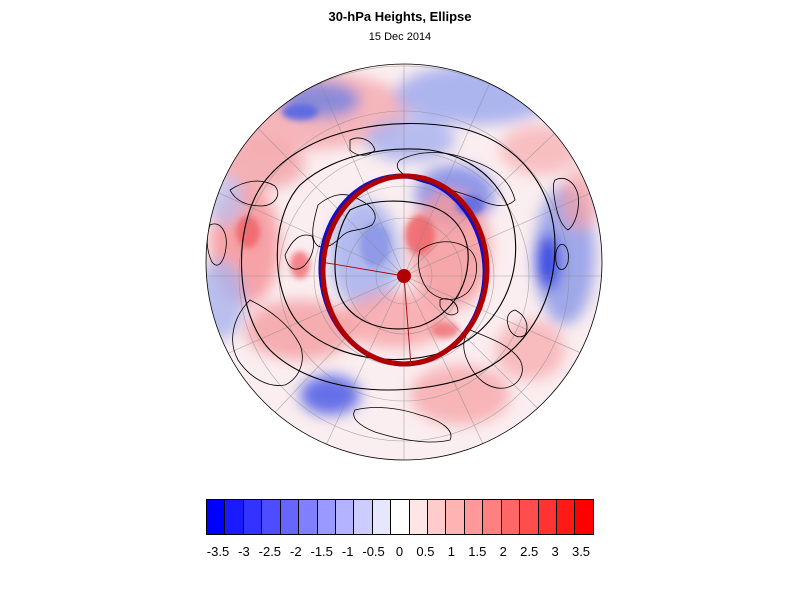 This screenshot has height=600, width=800. I want to click on colorbar, so click(400, 517).